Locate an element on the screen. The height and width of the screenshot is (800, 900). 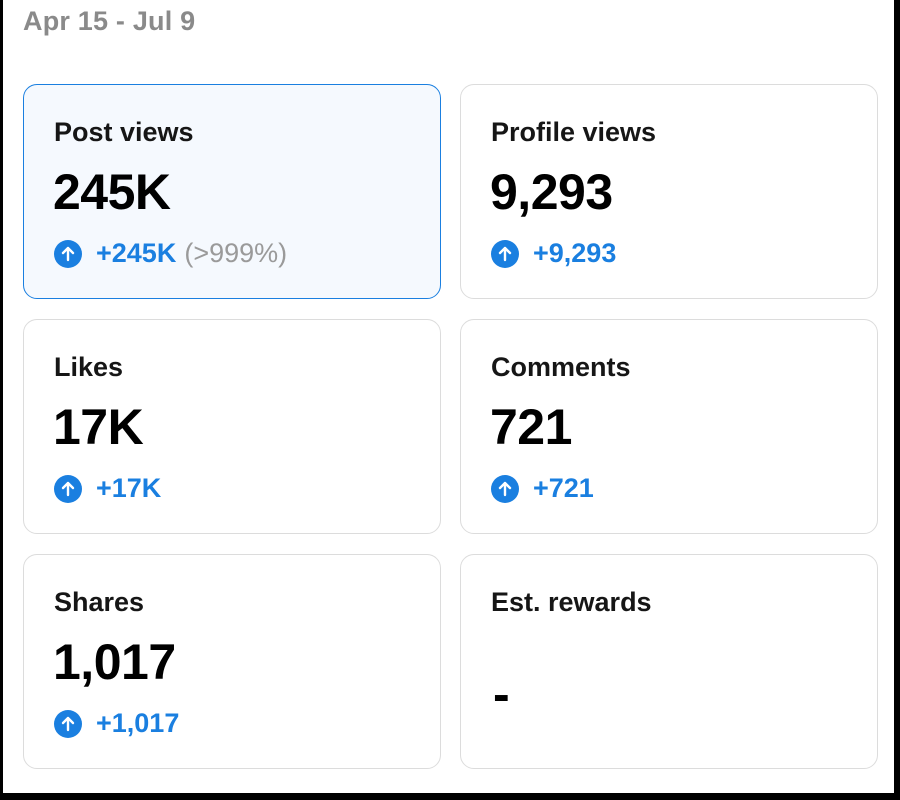
metric-value: 721 is located at coordinates (531, 427).